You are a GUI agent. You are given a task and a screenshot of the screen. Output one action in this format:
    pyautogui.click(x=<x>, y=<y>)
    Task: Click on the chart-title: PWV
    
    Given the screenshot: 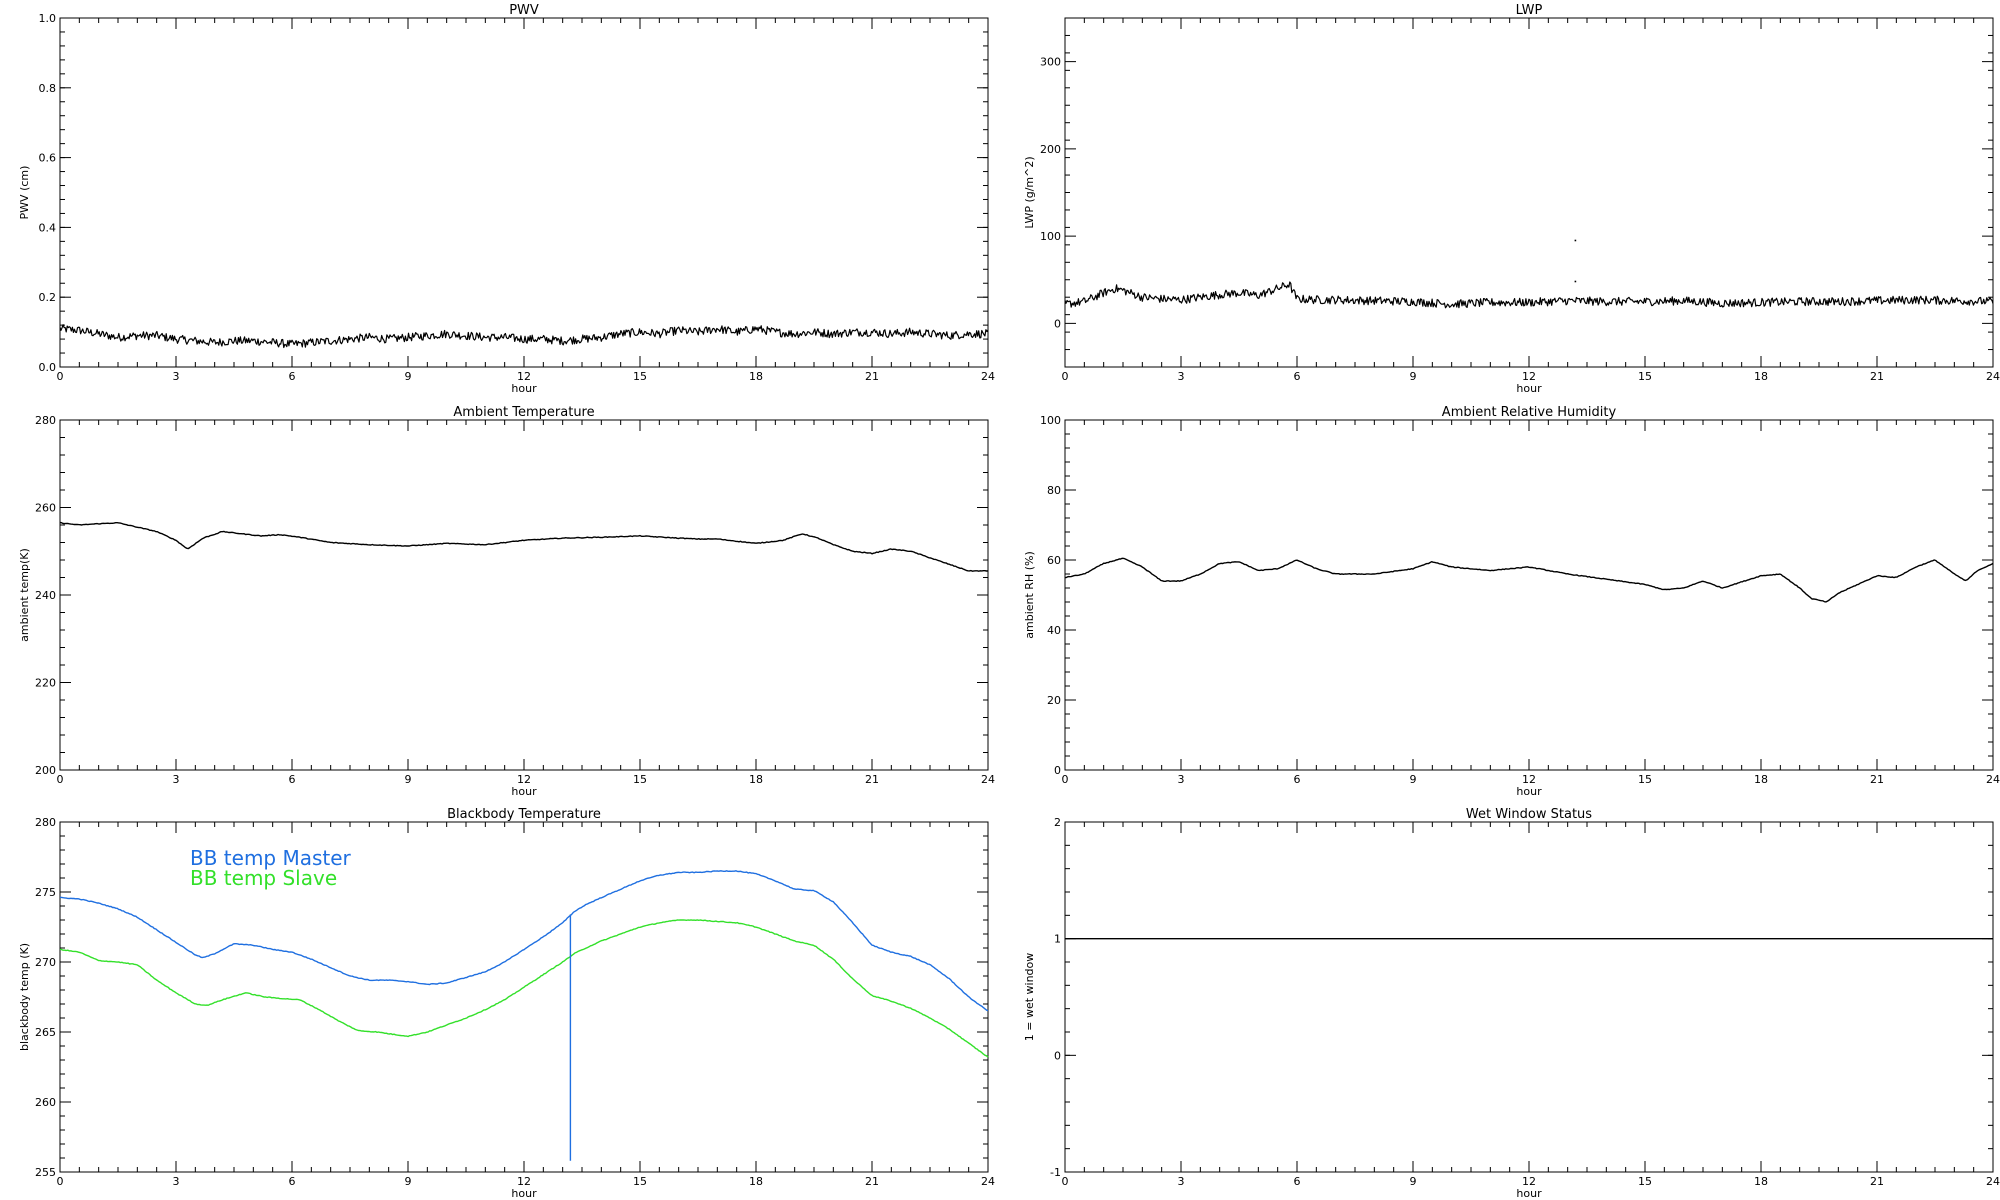 What is the action you would take?
    pyautogui.click(x=524, y=10)
    